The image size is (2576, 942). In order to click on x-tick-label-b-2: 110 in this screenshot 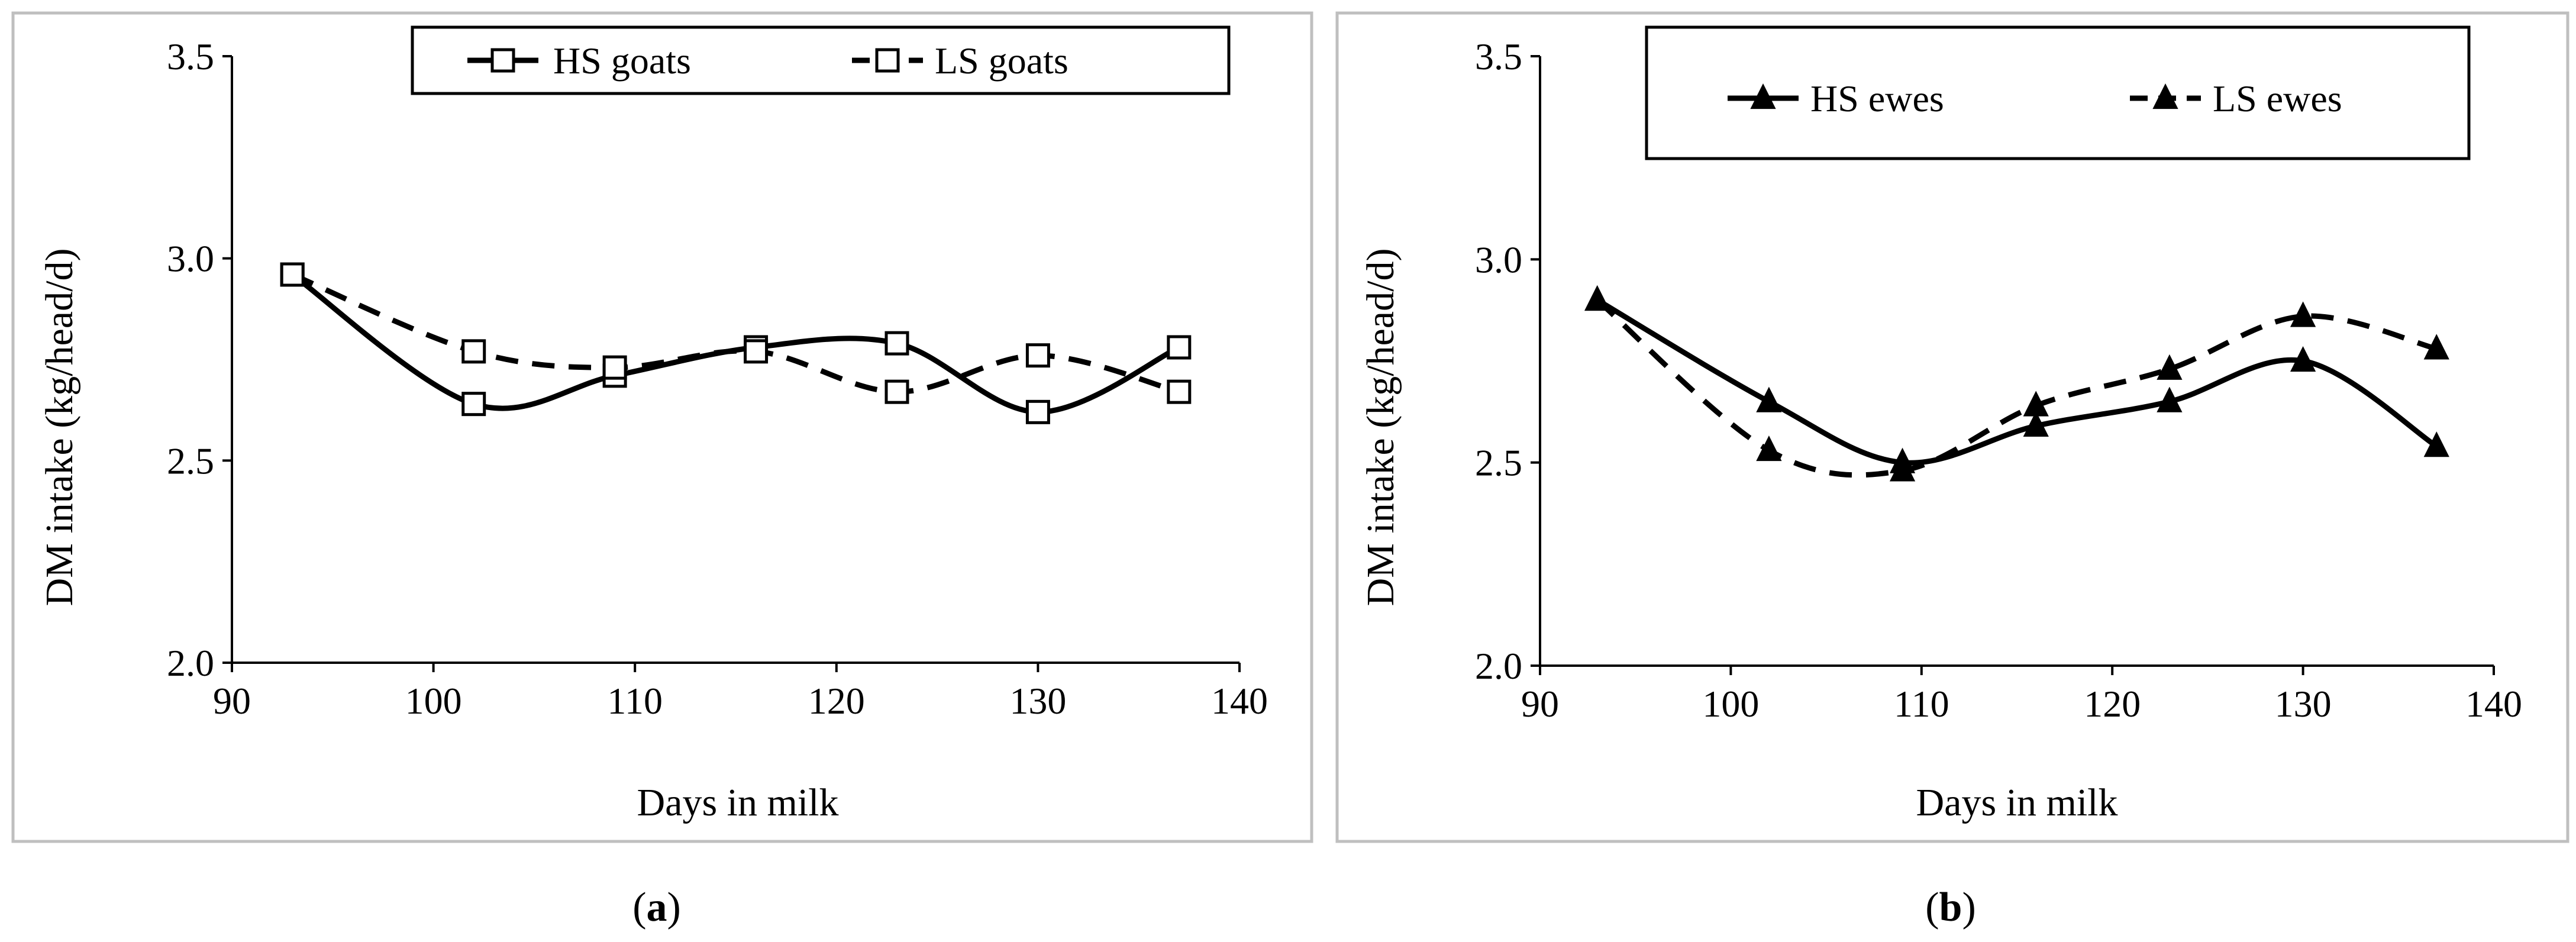, I will do `click(1921, 704)`.